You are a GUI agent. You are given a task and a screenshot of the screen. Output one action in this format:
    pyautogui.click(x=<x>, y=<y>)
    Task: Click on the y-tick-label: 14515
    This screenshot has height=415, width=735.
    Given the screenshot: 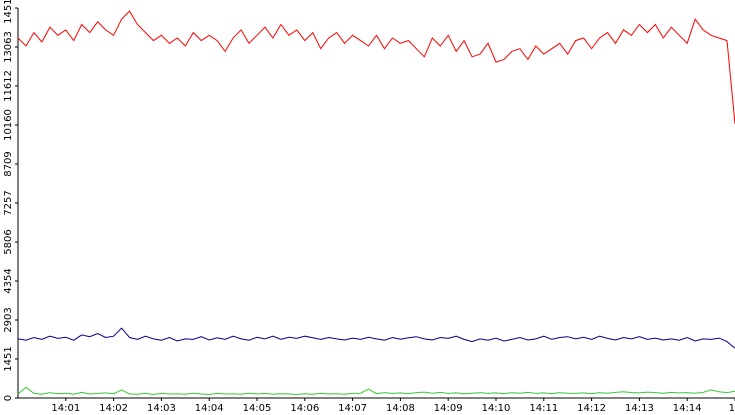 What is the action you would take?
    pyautogui.click(x=8, y=12)
    